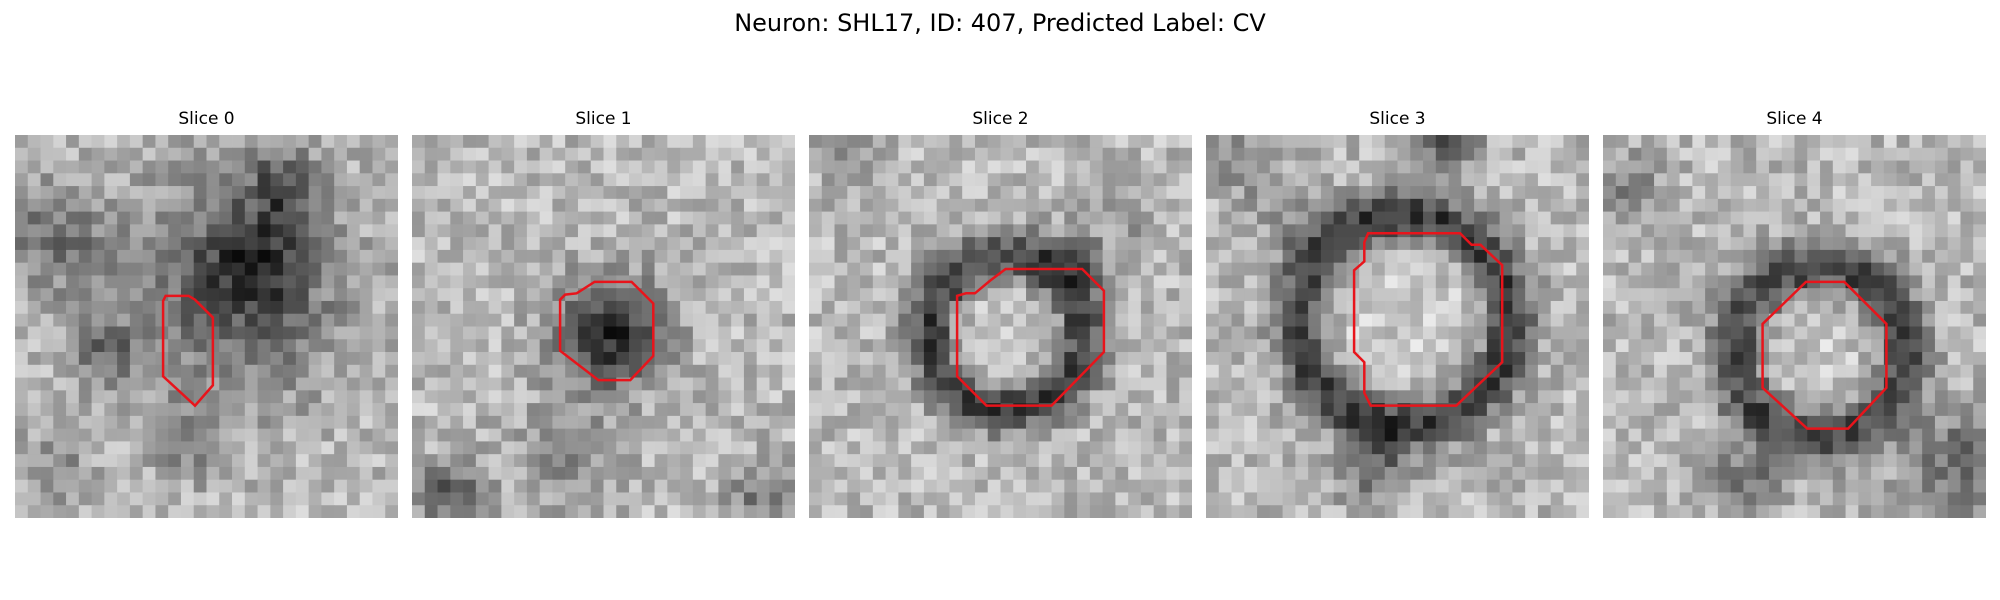  Describe the element at coordinates (206, 119) in the screenshot. I see `slice-title-0: Slice 0` at that location.